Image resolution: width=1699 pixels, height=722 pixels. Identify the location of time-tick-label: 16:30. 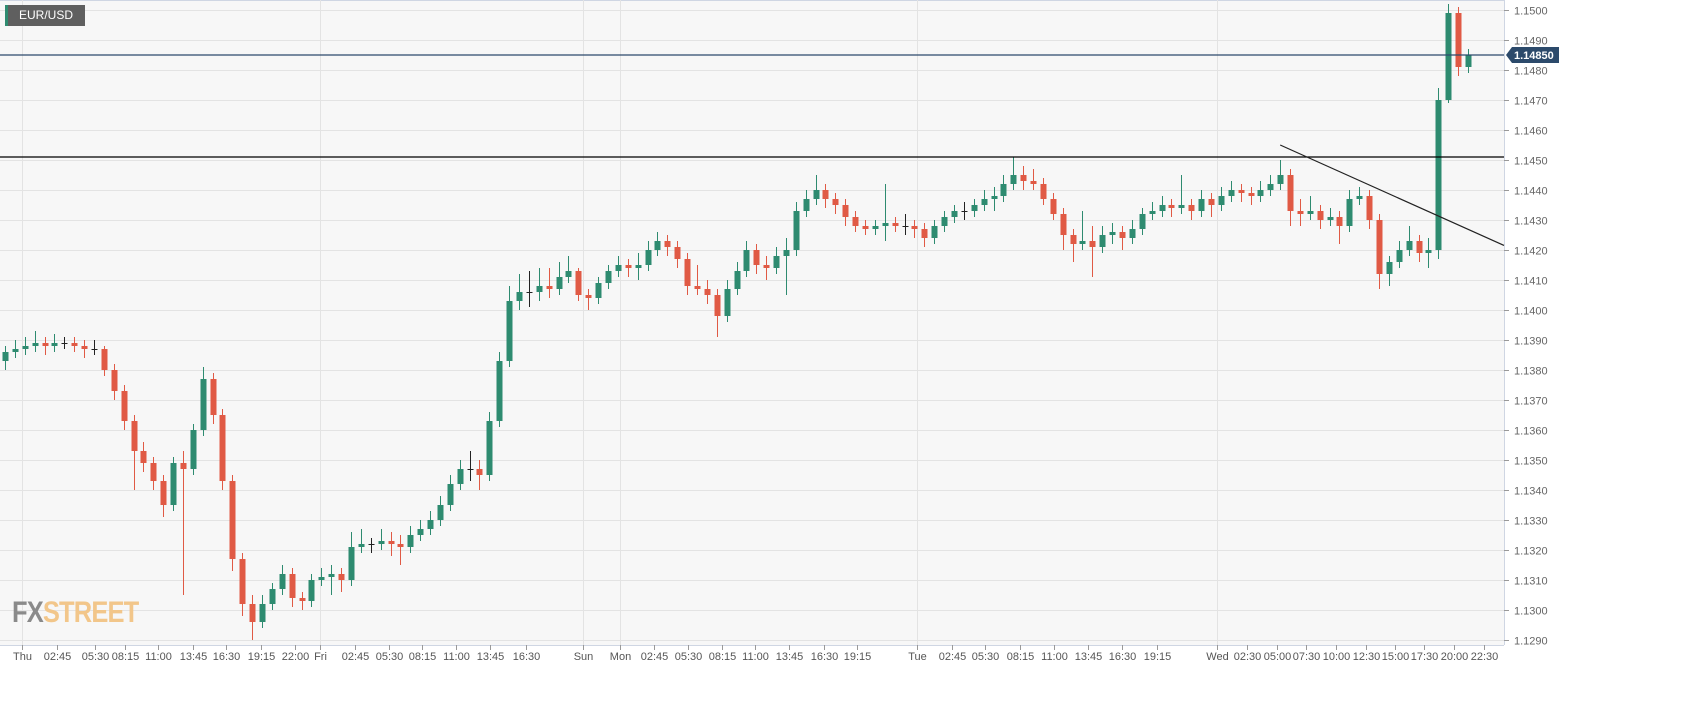
(1123, 657).